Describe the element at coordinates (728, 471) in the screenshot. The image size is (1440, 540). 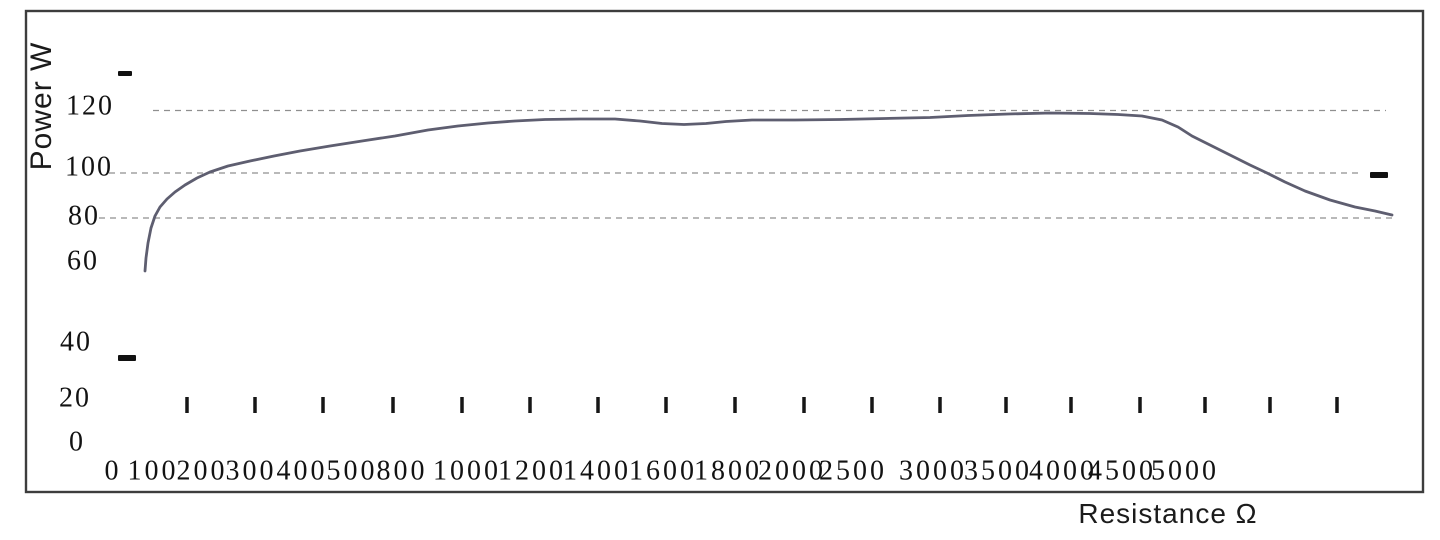
I see `x-tick-label: 1800` at that location.